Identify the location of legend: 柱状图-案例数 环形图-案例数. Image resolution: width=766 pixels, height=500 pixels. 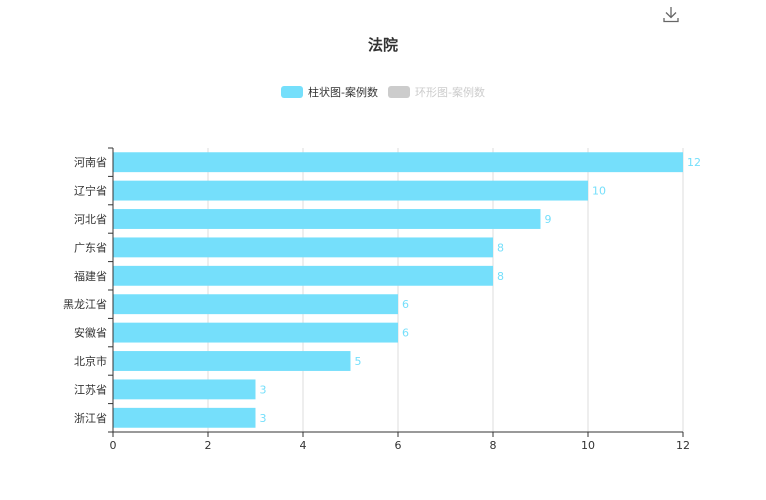
(383, 92).